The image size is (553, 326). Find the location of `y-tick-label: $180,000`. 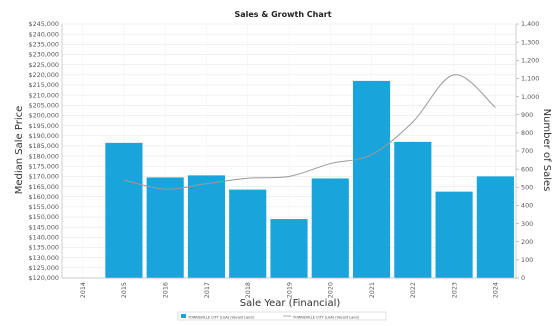

y-tick-label: $180,000 is located at coordinates (44, 156).